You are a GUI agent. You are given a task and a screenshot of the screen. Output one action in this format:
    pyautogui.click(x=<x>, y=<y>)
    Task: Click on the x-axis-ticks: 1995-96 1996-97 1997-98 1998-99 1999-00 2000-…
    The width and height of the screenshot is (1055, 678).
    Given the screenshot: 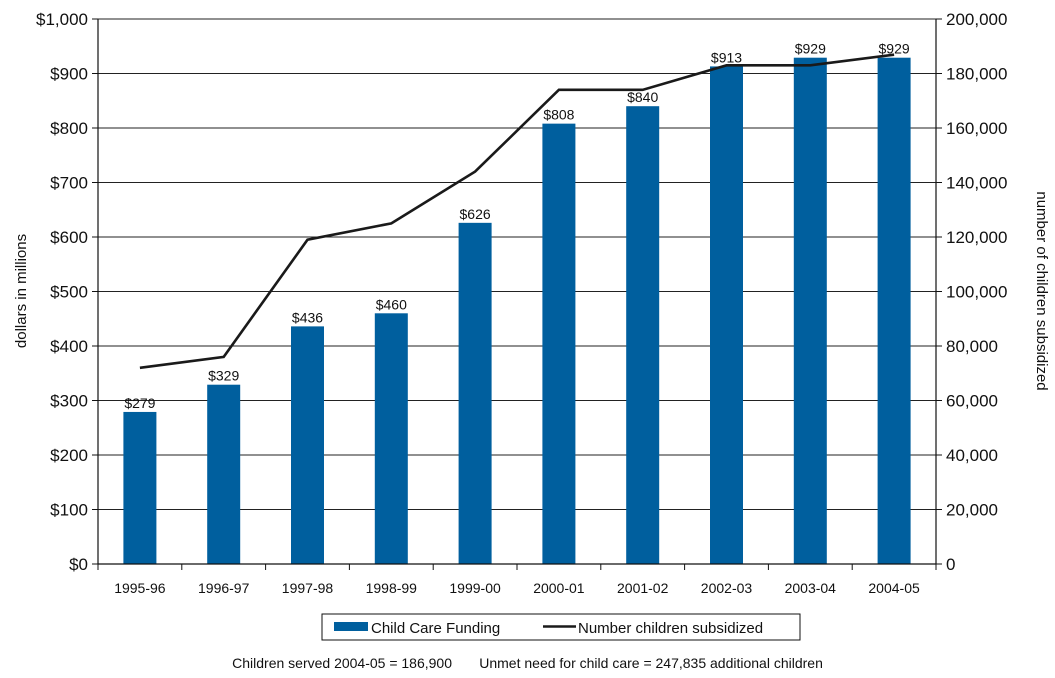 What is the action you would take?
    pyautogui.click(x=517, y=580)
    